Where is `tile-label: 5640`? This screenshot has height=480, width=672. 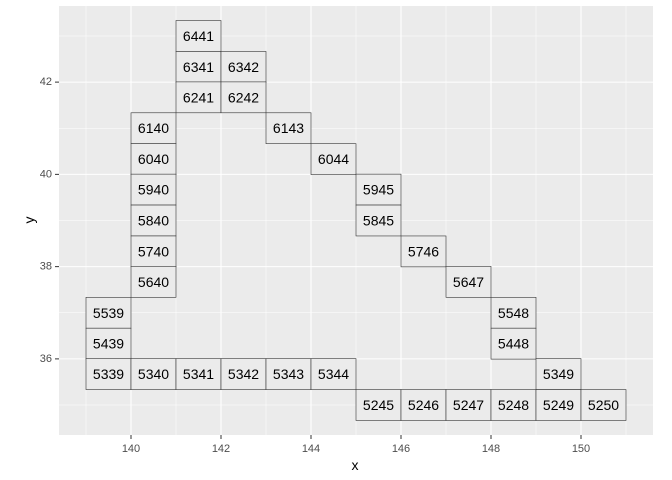
tile-label: 5640 is located at coordinates (153, 282).